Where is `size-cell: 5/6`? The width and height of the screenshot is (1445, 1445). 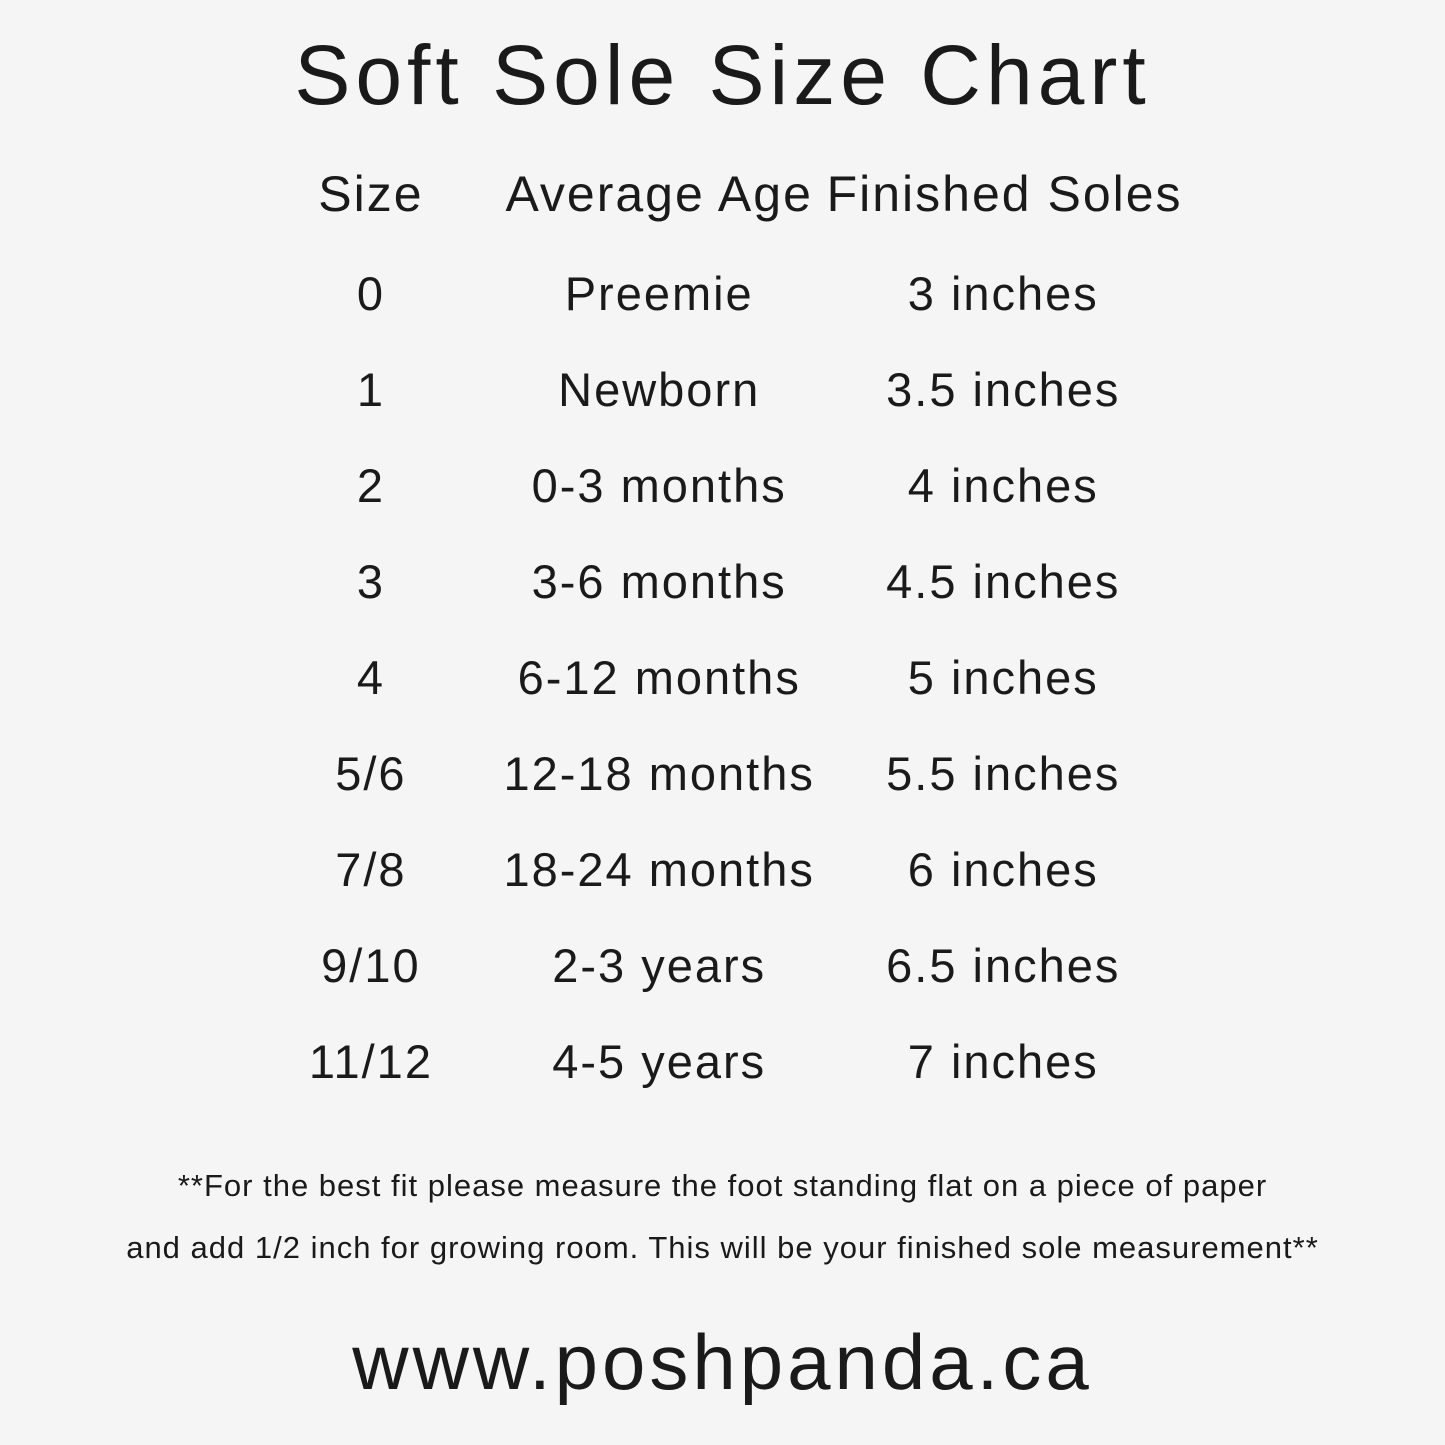
size-cell: 5/6 is located at coordinates (371, 773).